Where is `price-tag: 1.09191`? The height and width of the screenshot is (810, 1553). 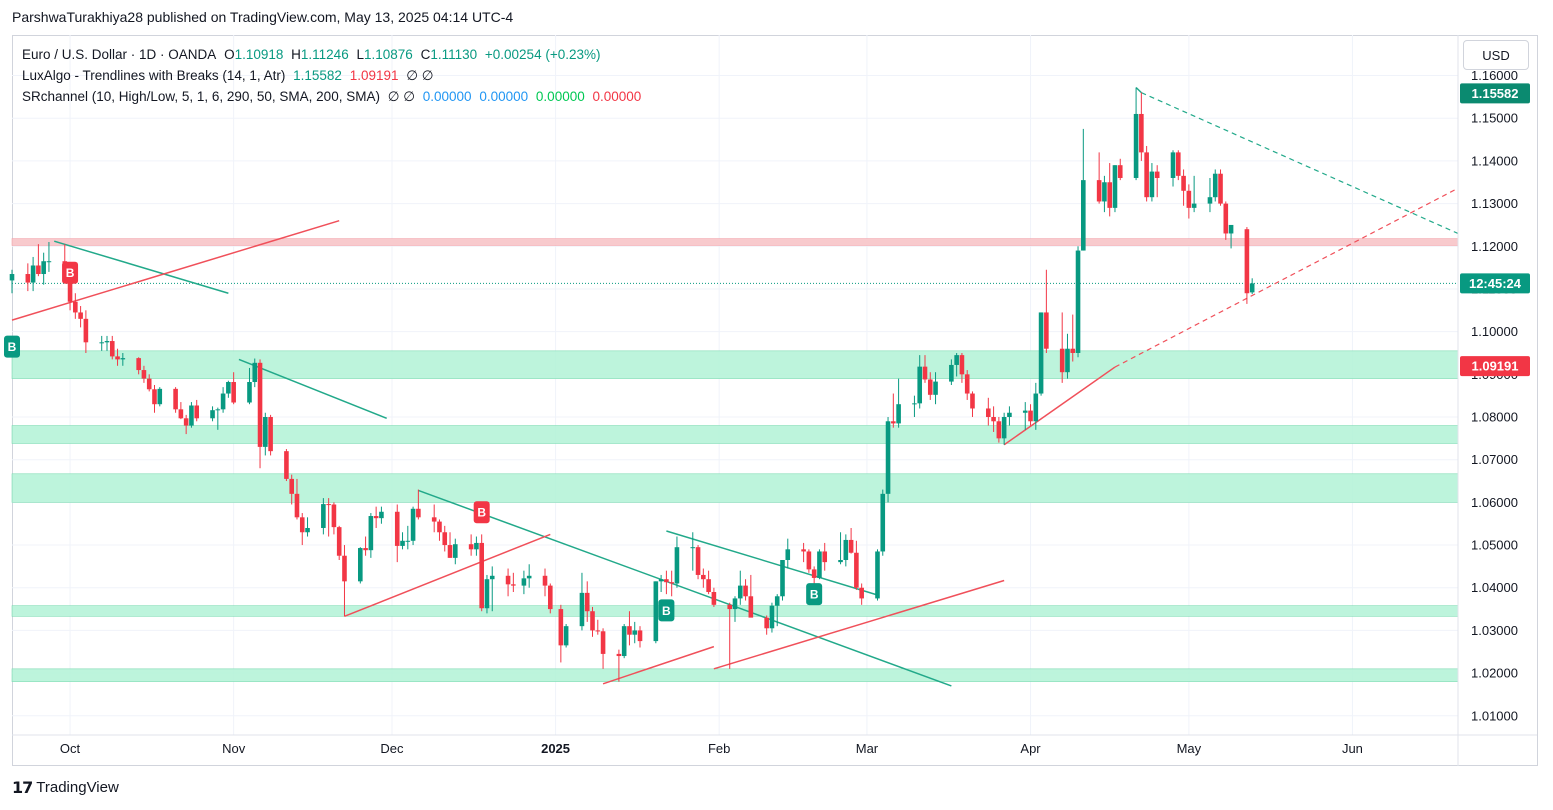
price-tag: 1.09191 is located at coordinates (1495, 366).